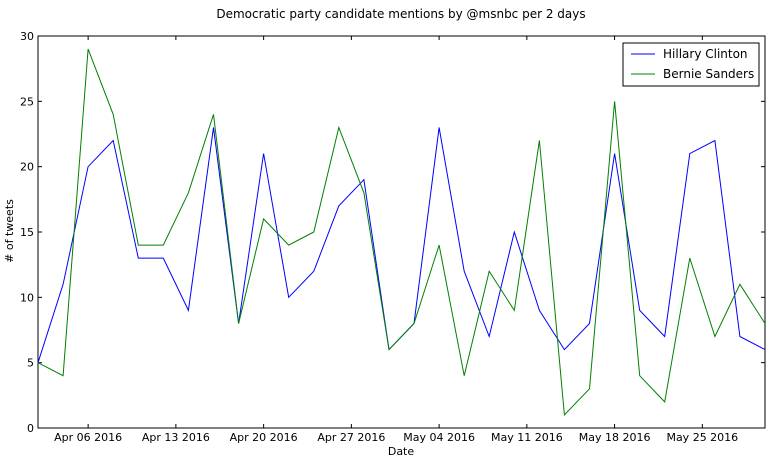  What do you see at coordinates (27, 167) in the screenshot?
I see `y-tick-label: 20` at bounding box center [27, 167].